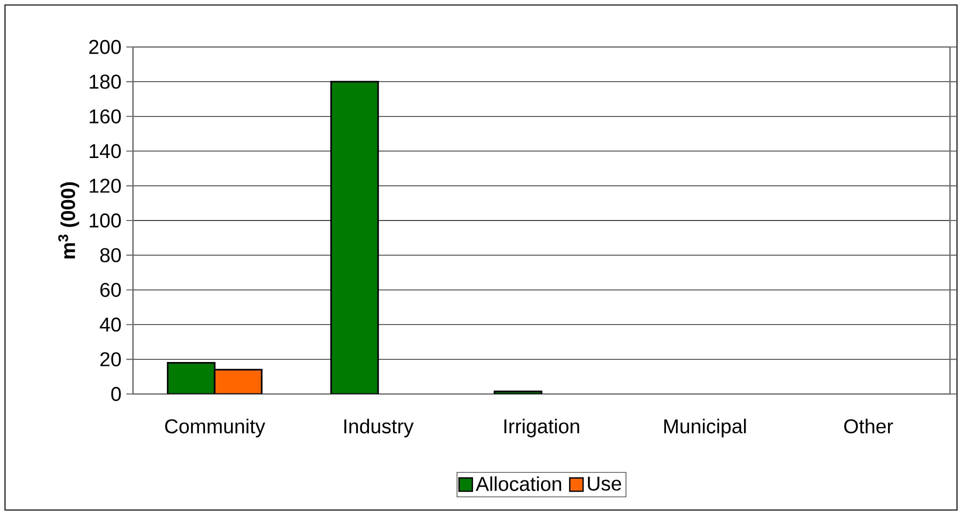 The height and width of the screenshot is (511, 961). I want to click on y-axis-title: m$^{3}$ (000), so click(69, 220).